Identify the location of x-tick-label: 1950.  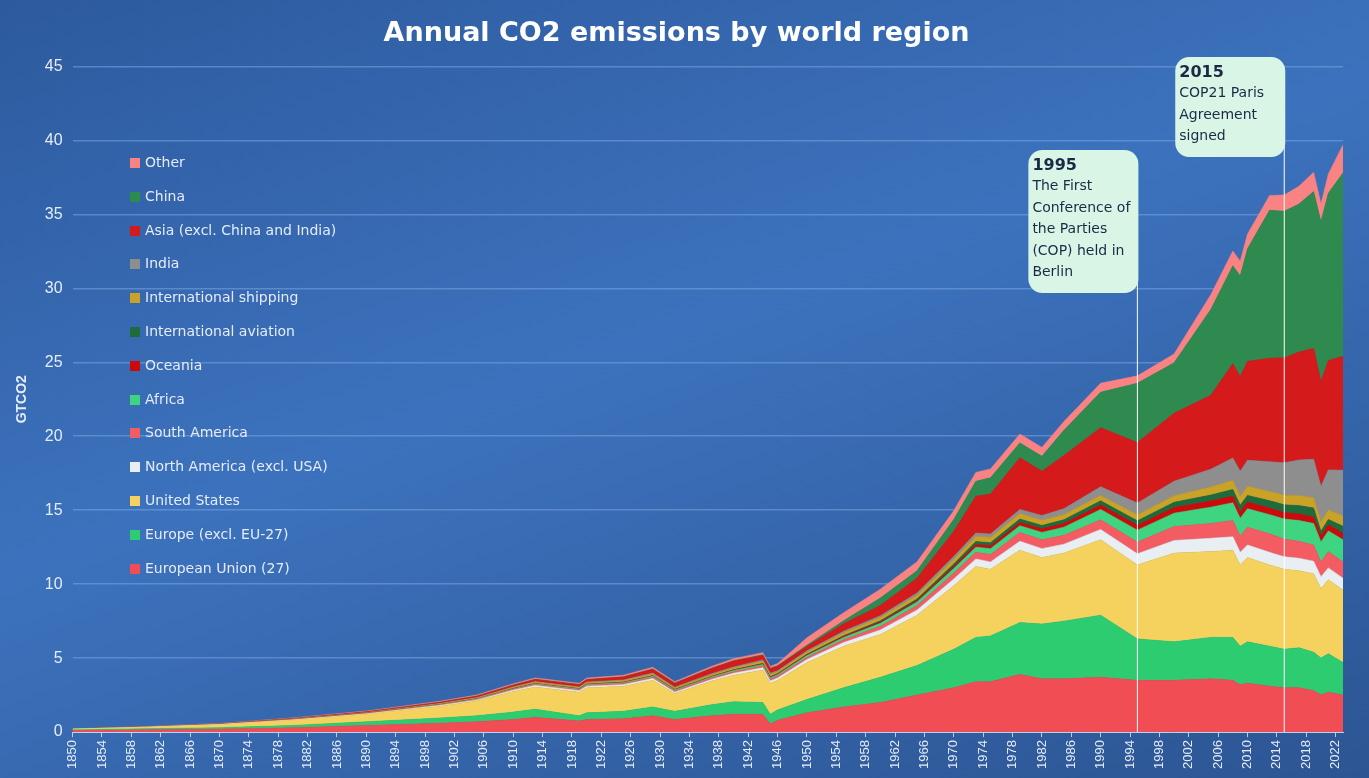
(806, 754).